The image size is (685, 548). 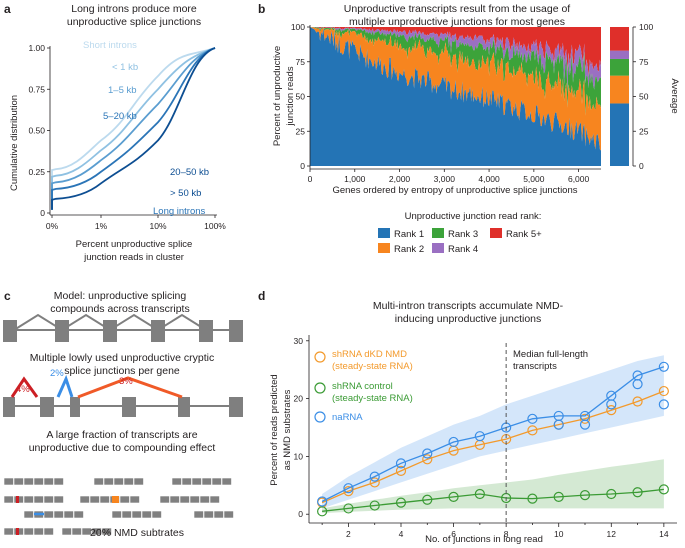 What do you see at coordinates (274, 429) in the screenshot?
I see `panel-d-ylabel-line1: Percent of reads predicted` at bounding box center [274, 429].